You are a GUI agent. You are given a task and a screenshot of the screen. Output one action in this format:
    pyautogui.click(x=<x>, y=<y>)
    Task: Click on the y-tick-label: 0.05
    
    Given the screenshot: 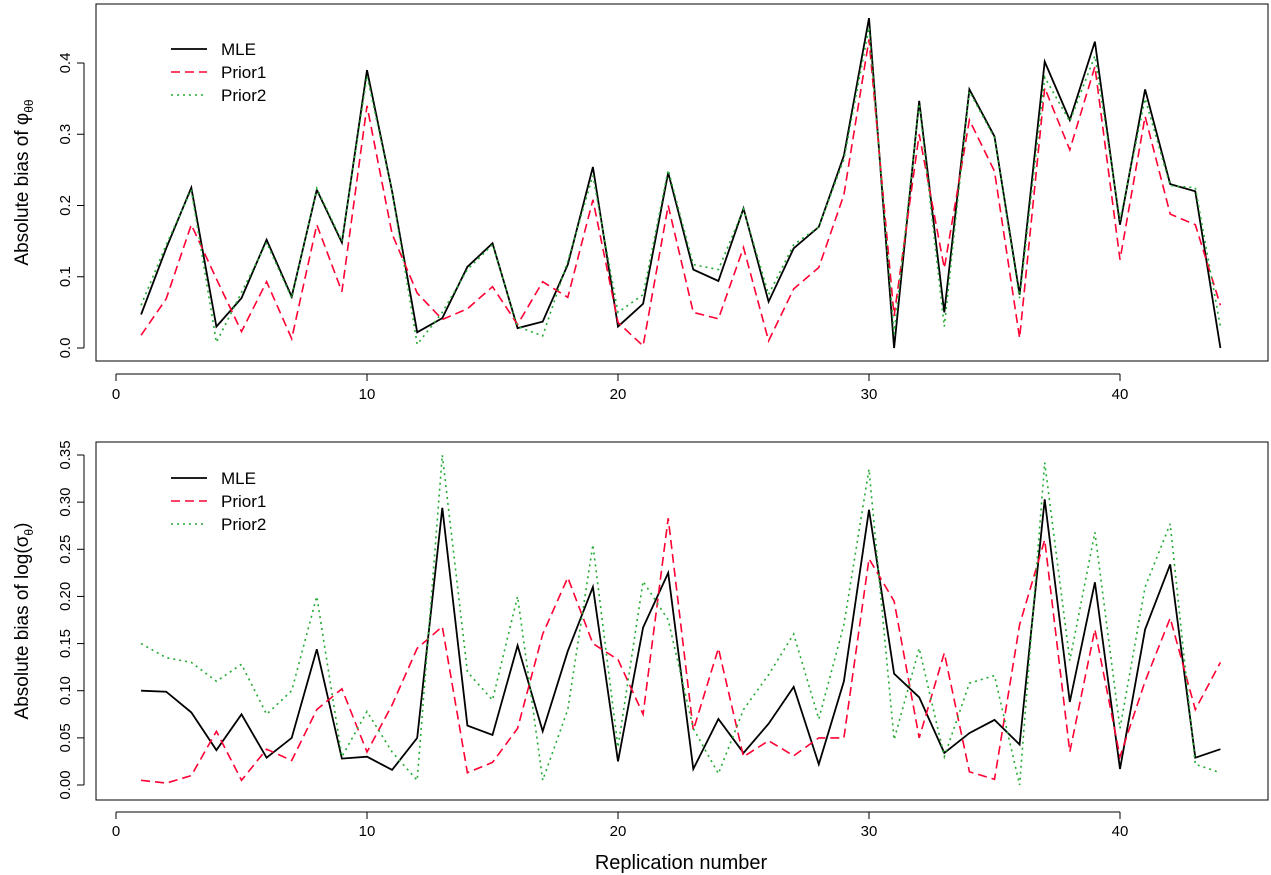 What is the action you would take?
    pyautogui.click(x=65, y=737)
    